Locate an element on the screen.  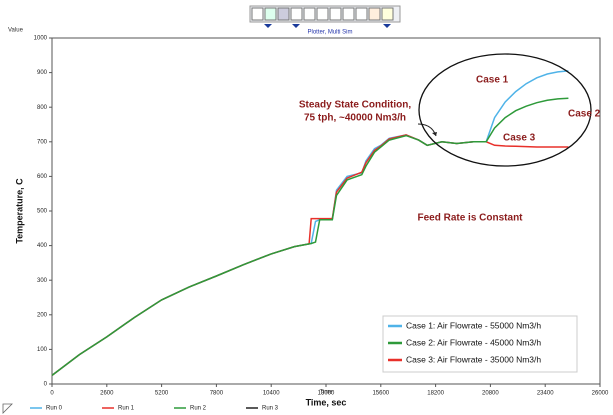
x-tick-label: 7800 is located at coordinates (217, 394).